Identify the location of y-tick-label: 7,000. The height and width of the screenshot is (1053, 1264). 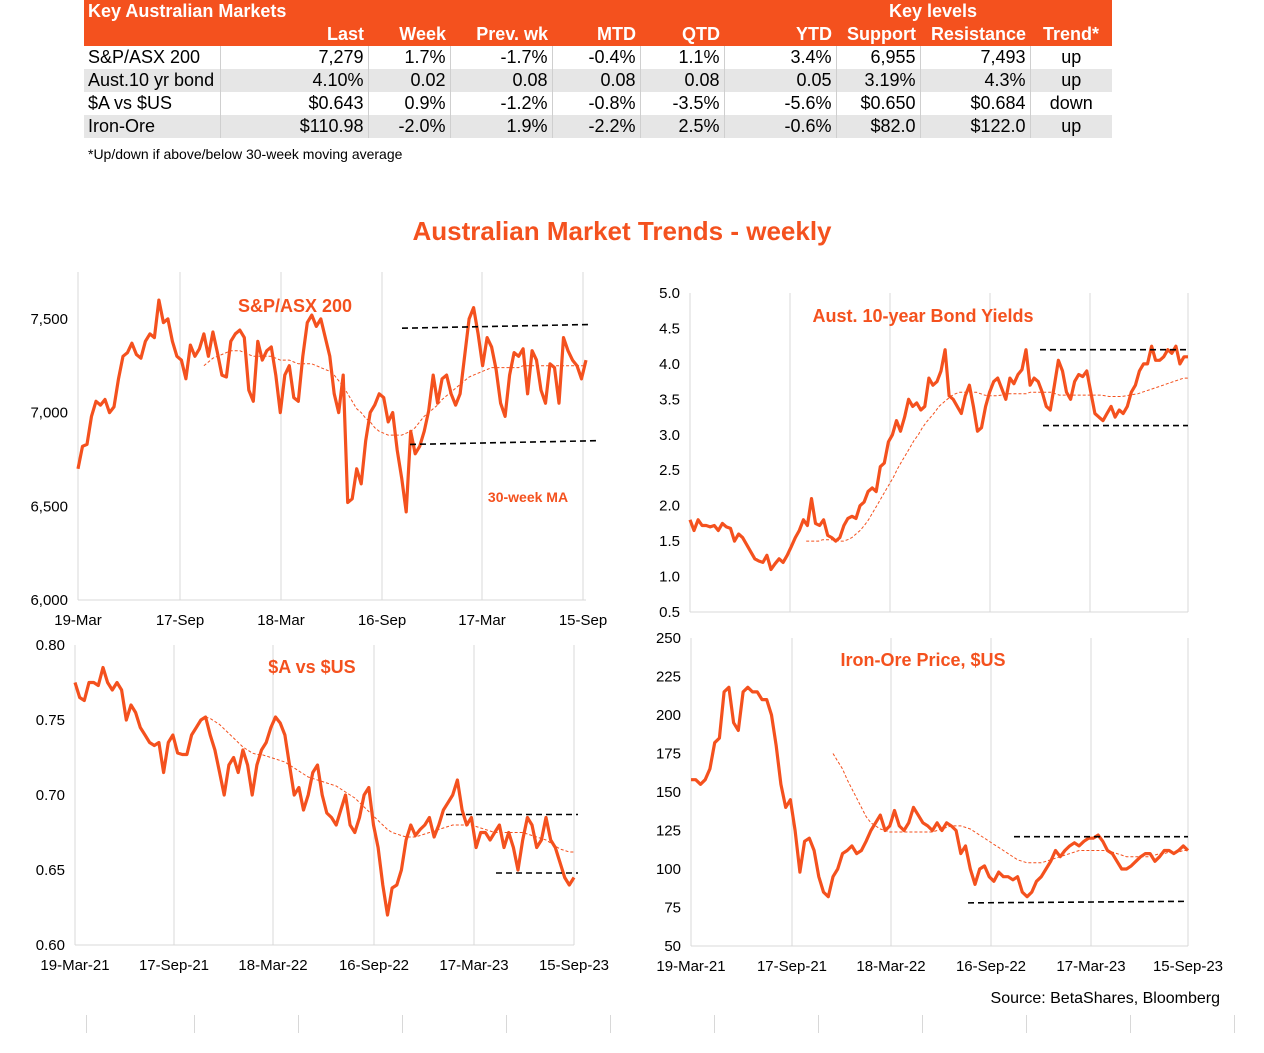
(49, 413).